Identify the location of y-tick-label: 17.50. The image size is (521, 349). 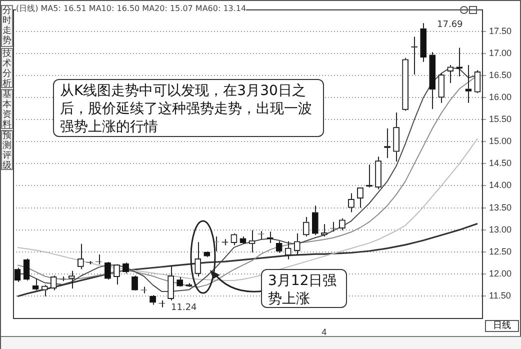
(500, 31).